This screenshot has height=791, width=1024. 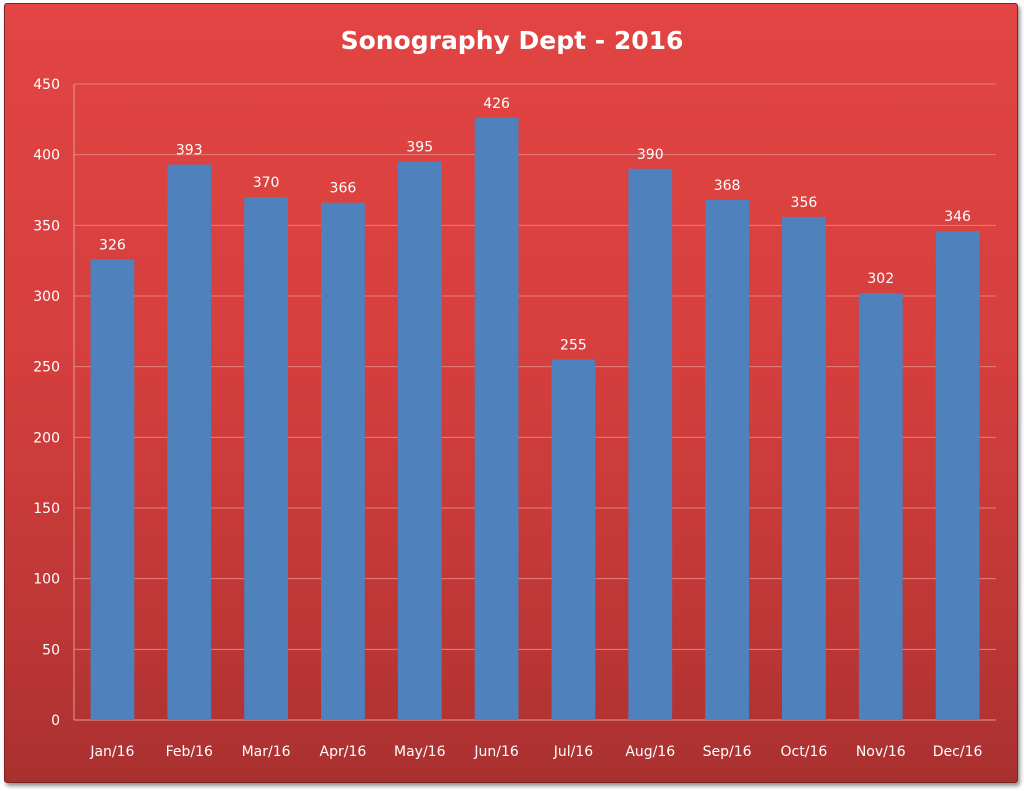 I want to click on data-label: 302, so click(x=880, y=279).